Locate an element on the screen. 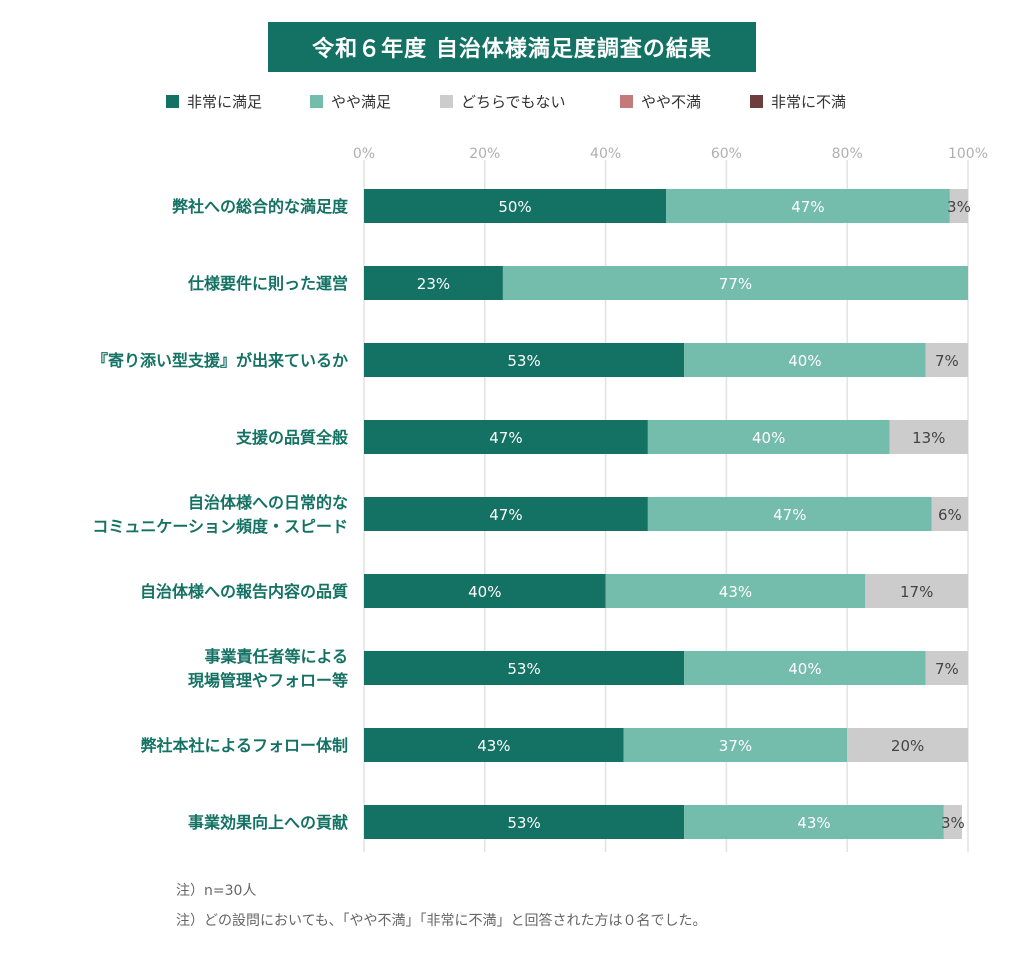  legend-label-somewhat-satisfied: やや満足 is located at coordinates (361, 101).